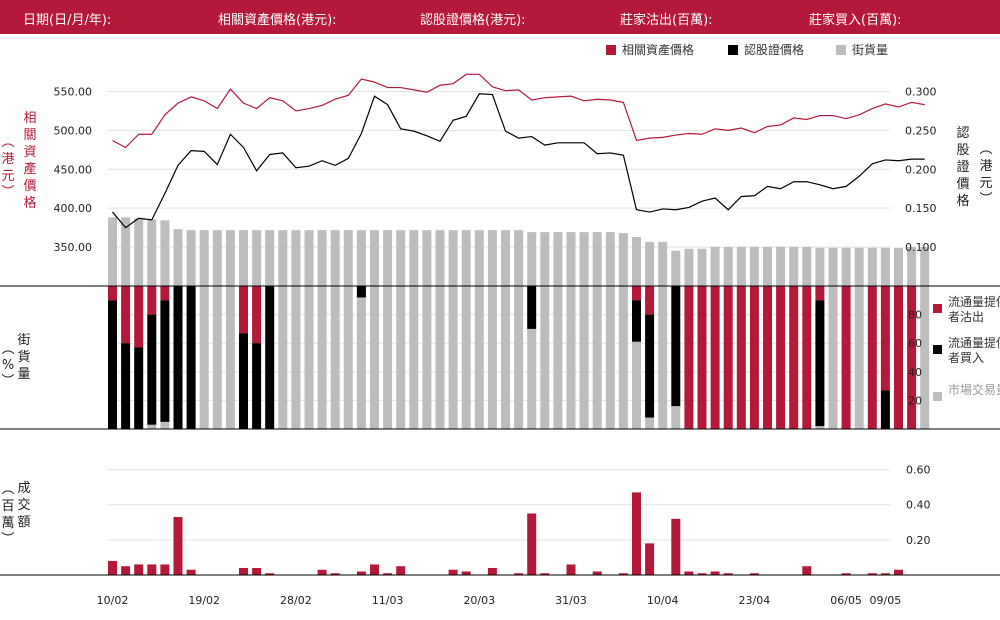 Image resolution: width=1000 pixels, height=620 pixels. I want to click on lp-buy-label: 莊家買入(百萬):, so click(855, 20).